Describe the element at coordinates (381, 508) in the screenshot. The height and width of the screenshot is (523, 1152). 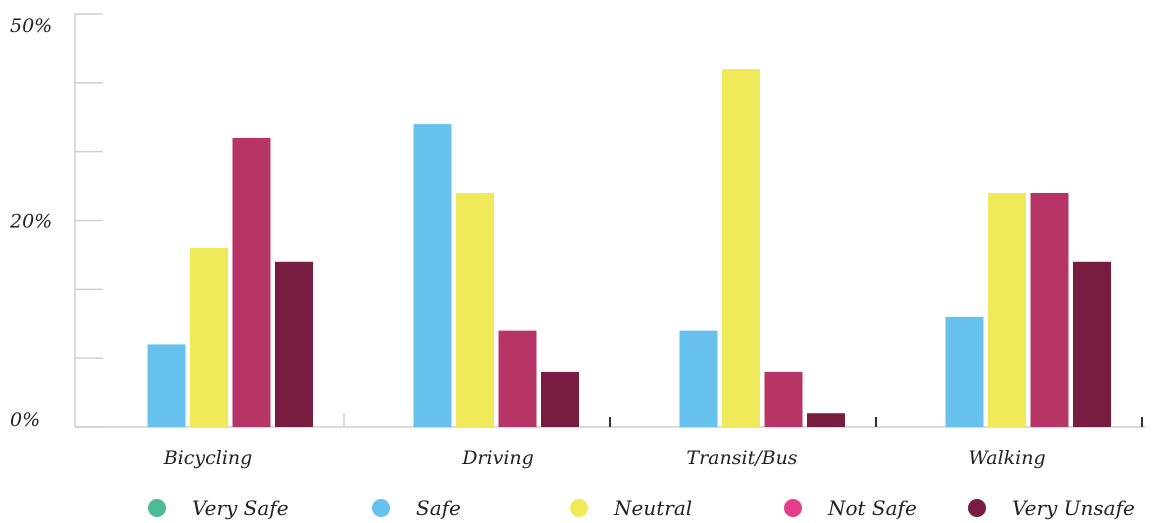
I see `legend-dot-safe` at that location.